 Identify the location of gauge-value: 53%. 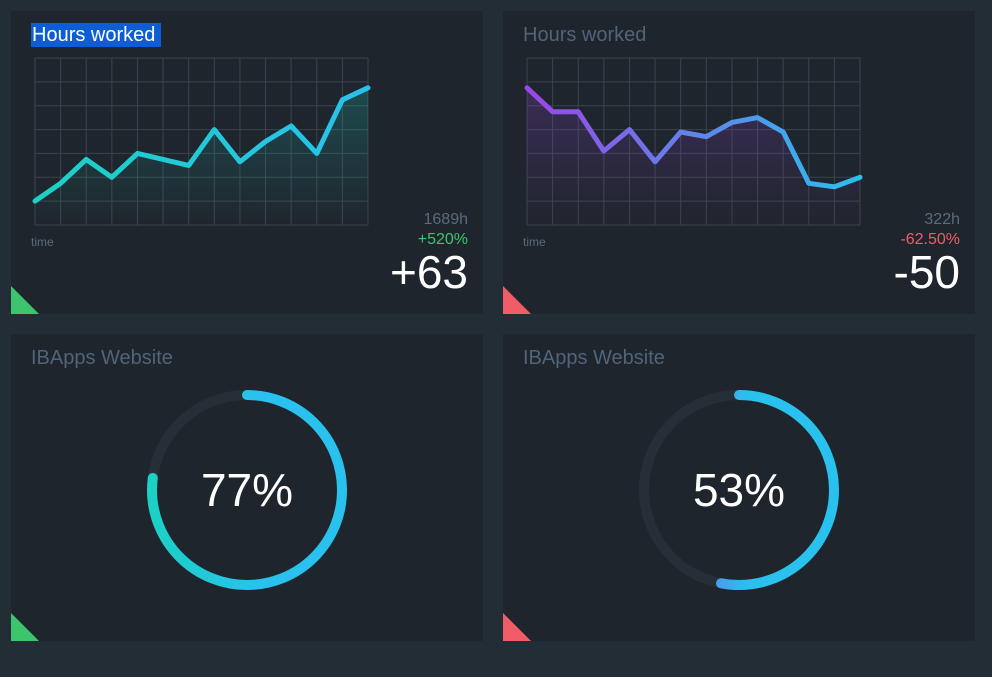
(739, 490).